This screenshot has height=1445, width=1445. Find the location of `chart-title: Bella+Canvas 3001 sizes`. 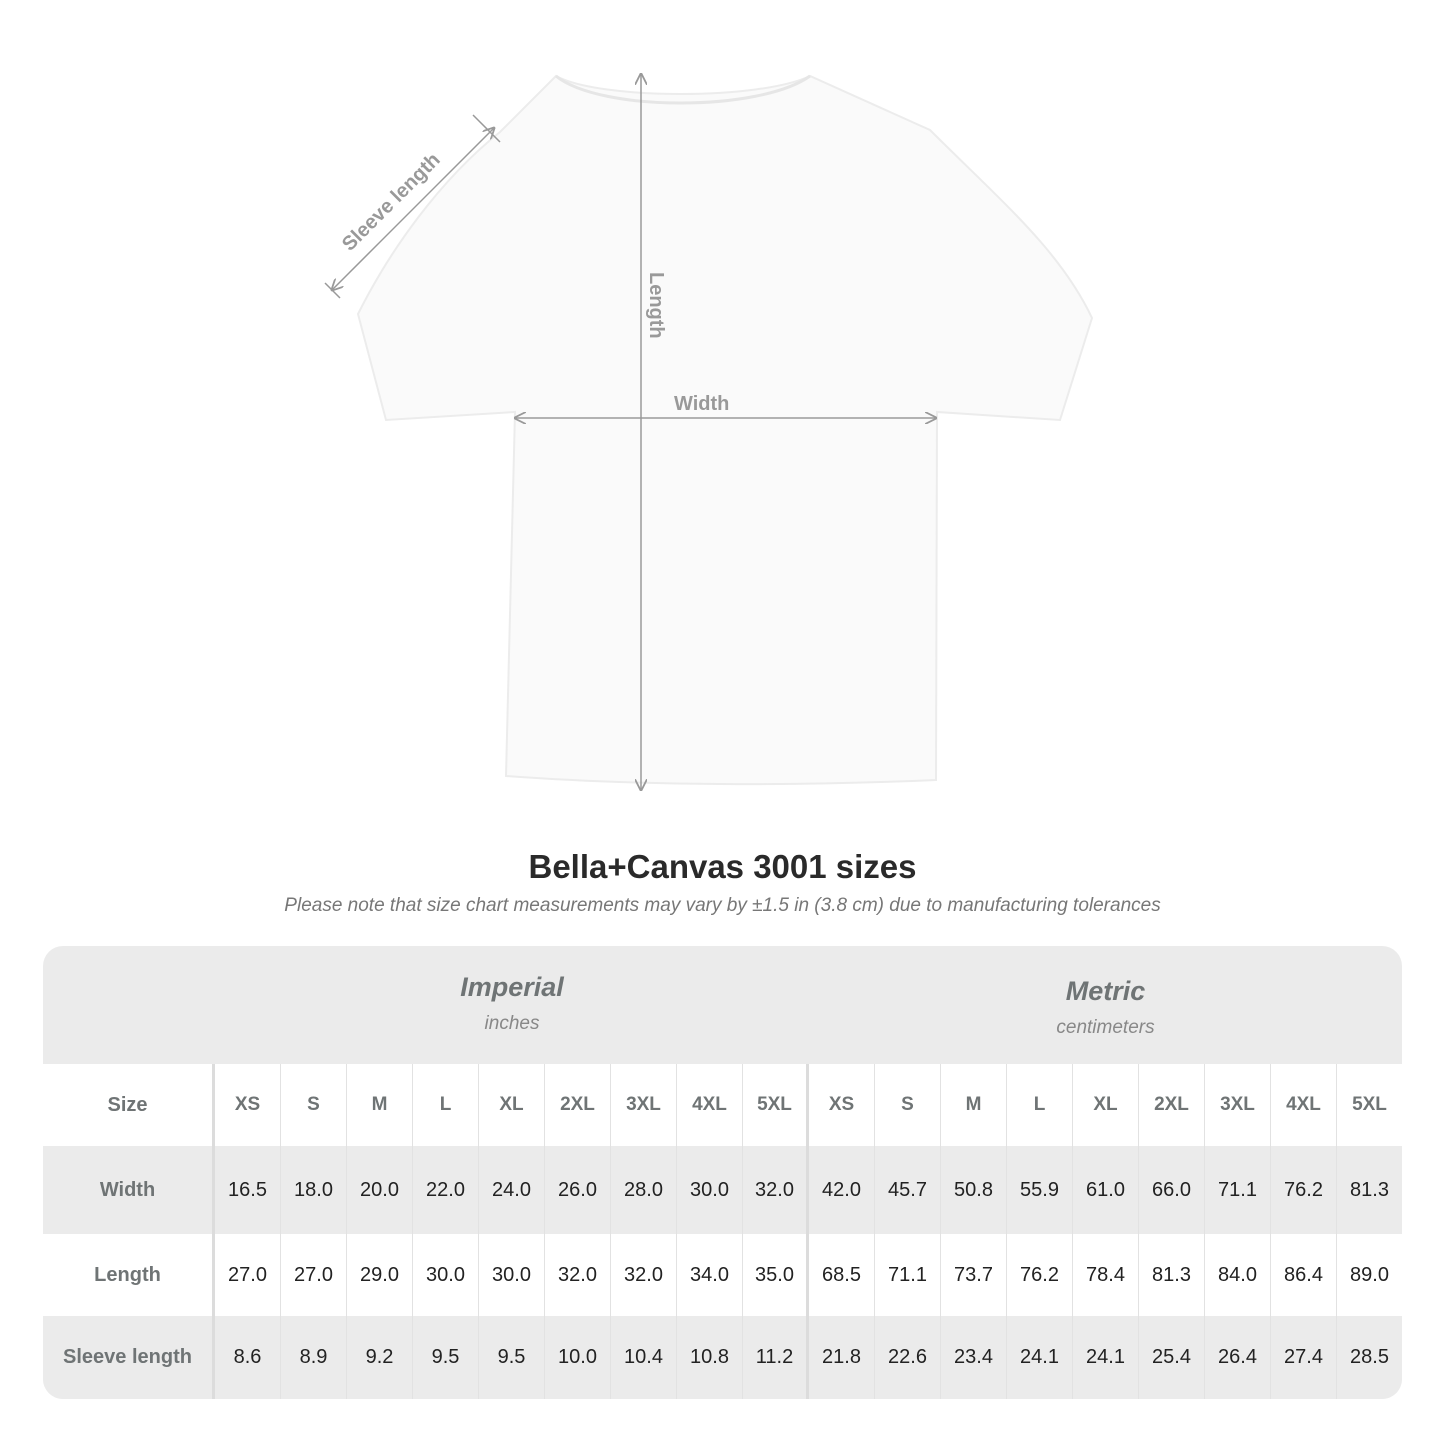

chart-title: Bella+Canvas 3001 sizes is located at coordinates (722, 866).